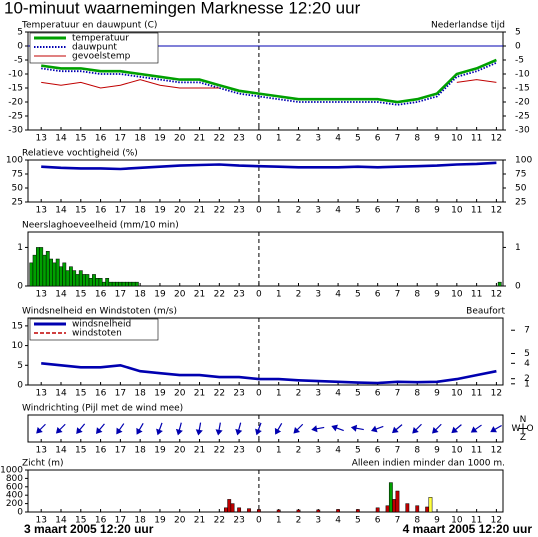  I want to click on y-tick-label-right: -30, so click(522, 131).